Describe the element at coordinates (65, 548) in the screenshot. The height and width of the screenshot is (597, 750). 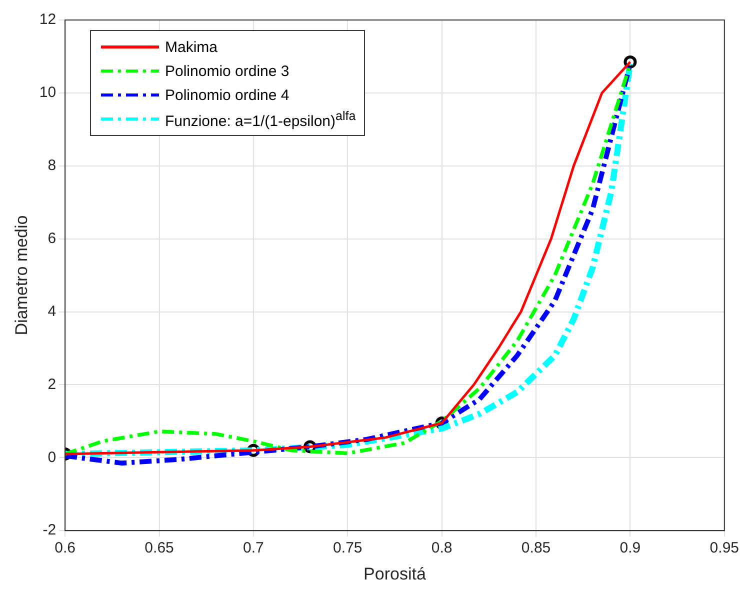
I see `x-tick-label: 0.6` at that location.